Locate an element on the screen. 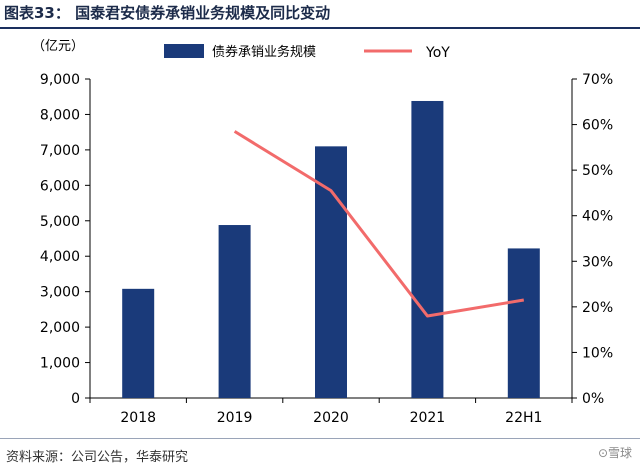 This screenshot has width=640, height=472. source-divider is located at coordinates (320, 438).